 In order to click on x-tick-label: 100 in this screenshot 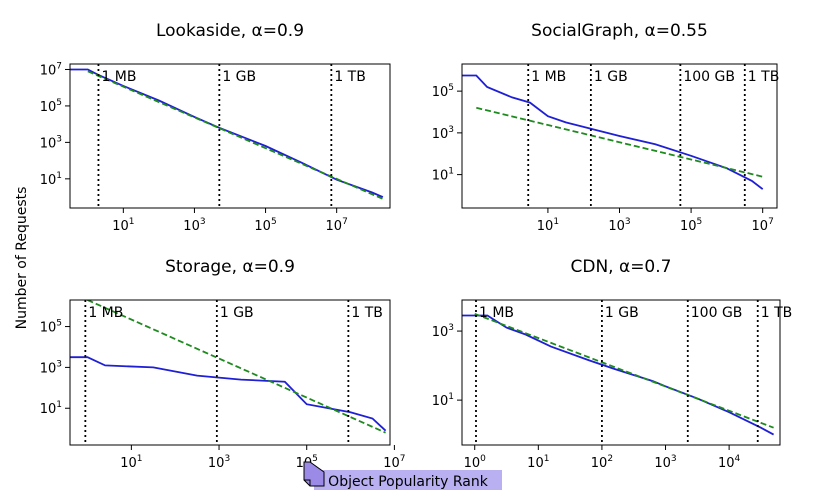, I will do `click(475, 462)`.